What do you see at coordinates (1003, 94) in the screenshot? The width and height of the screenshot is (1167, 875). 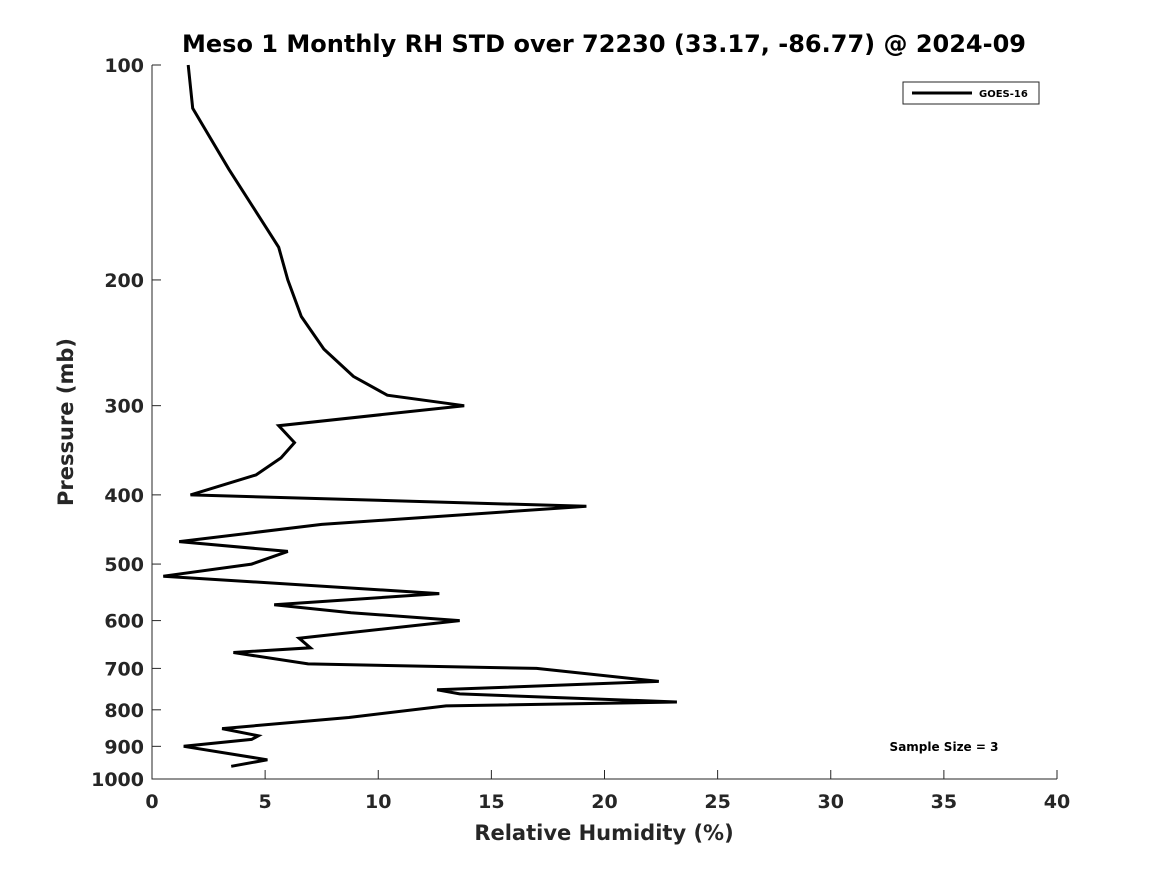 I see `legend-entry-goes-16: GOES-16` at bounding box center [1003, 94].